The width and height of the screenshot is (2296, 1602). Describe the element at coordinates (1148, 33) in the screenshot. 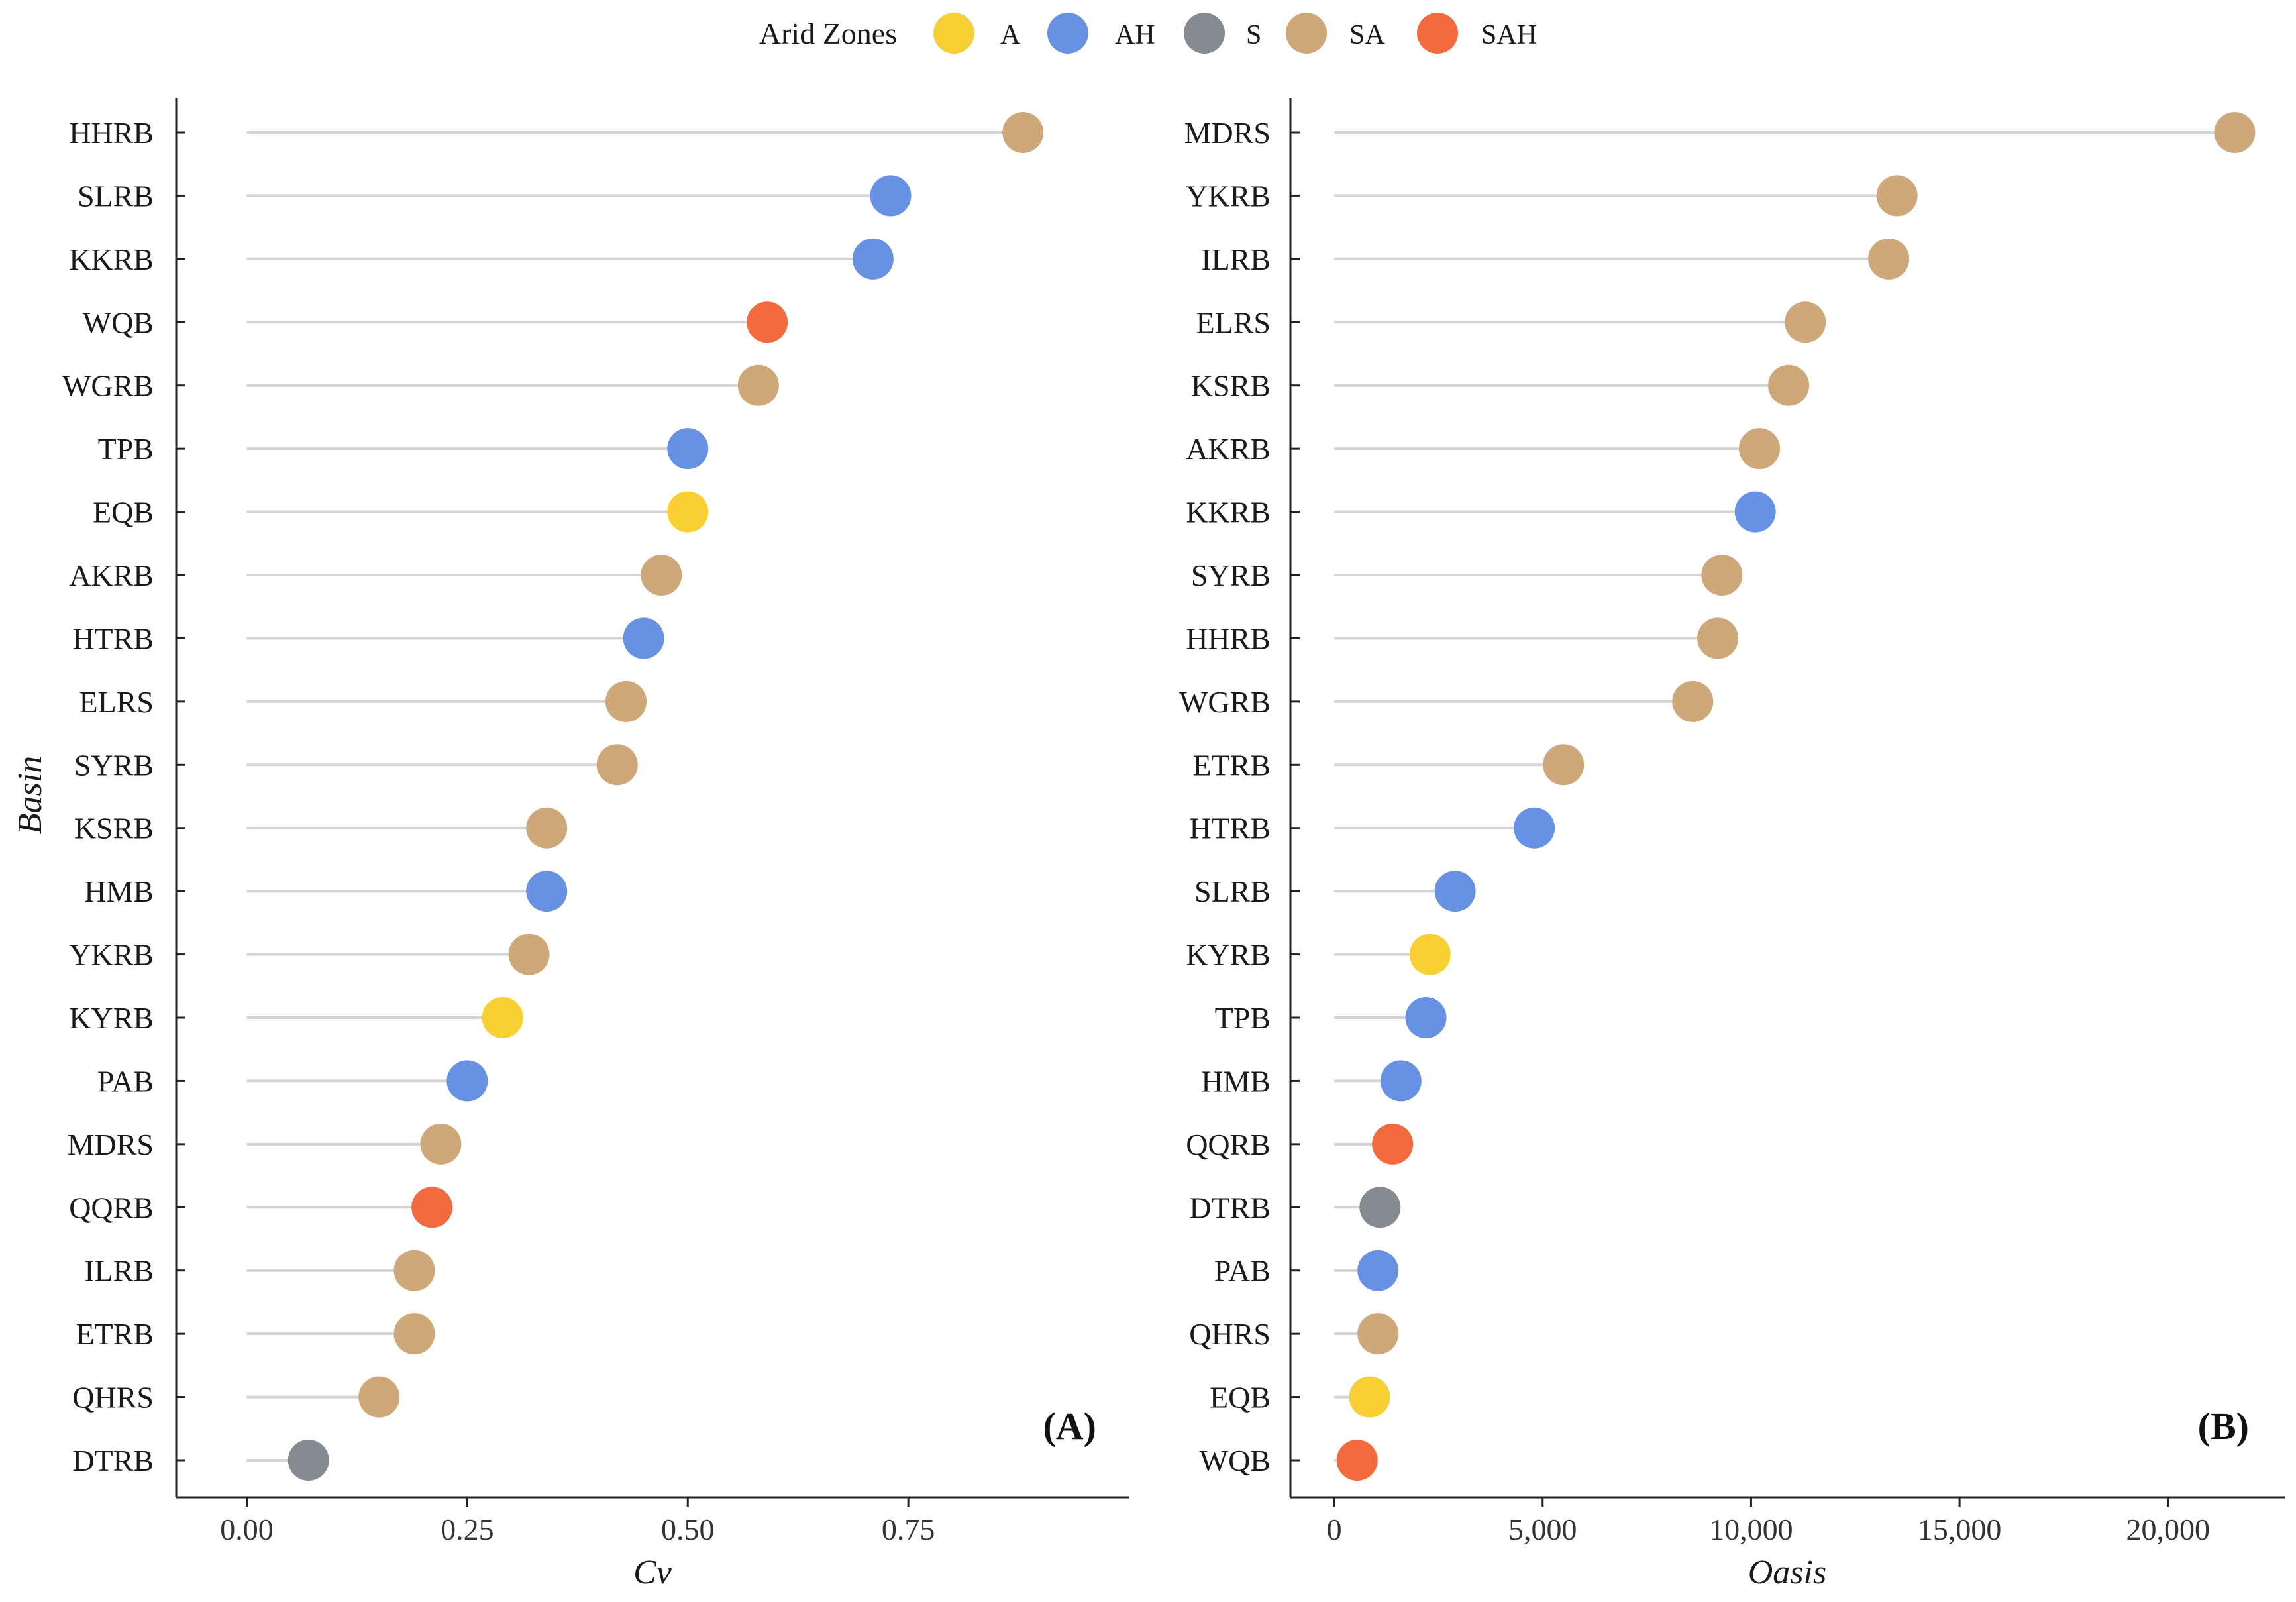

I see `legend: Arid Zones A AH S SA SAH` at that location.